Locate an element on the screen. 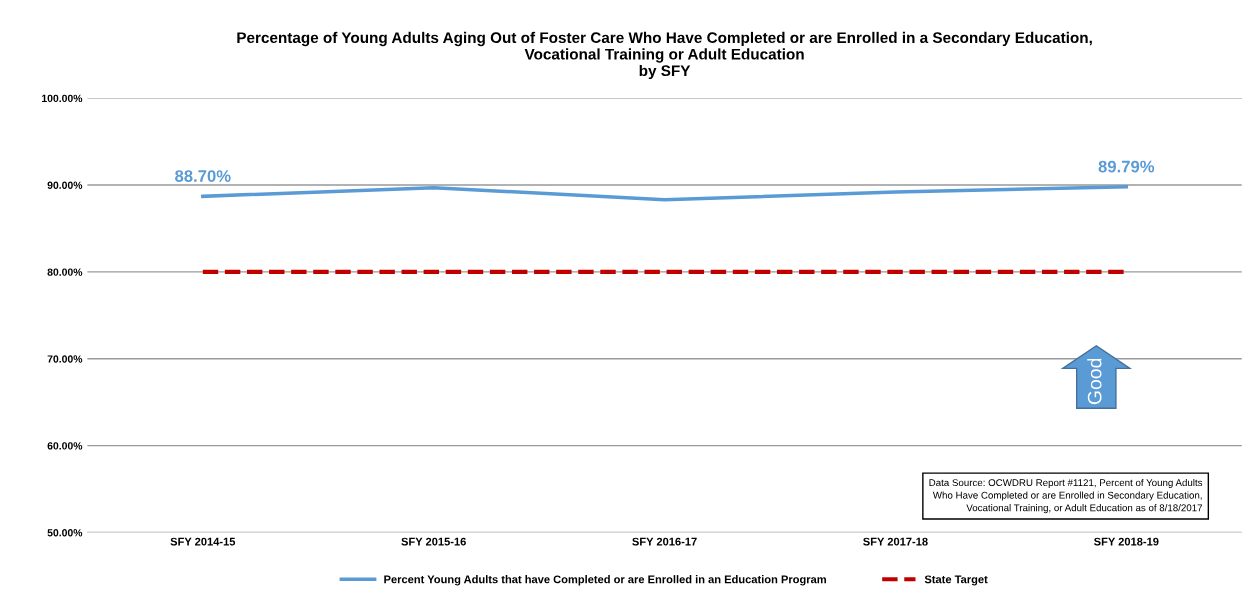  legend-label: State Target is located at coordinates (956, 580).